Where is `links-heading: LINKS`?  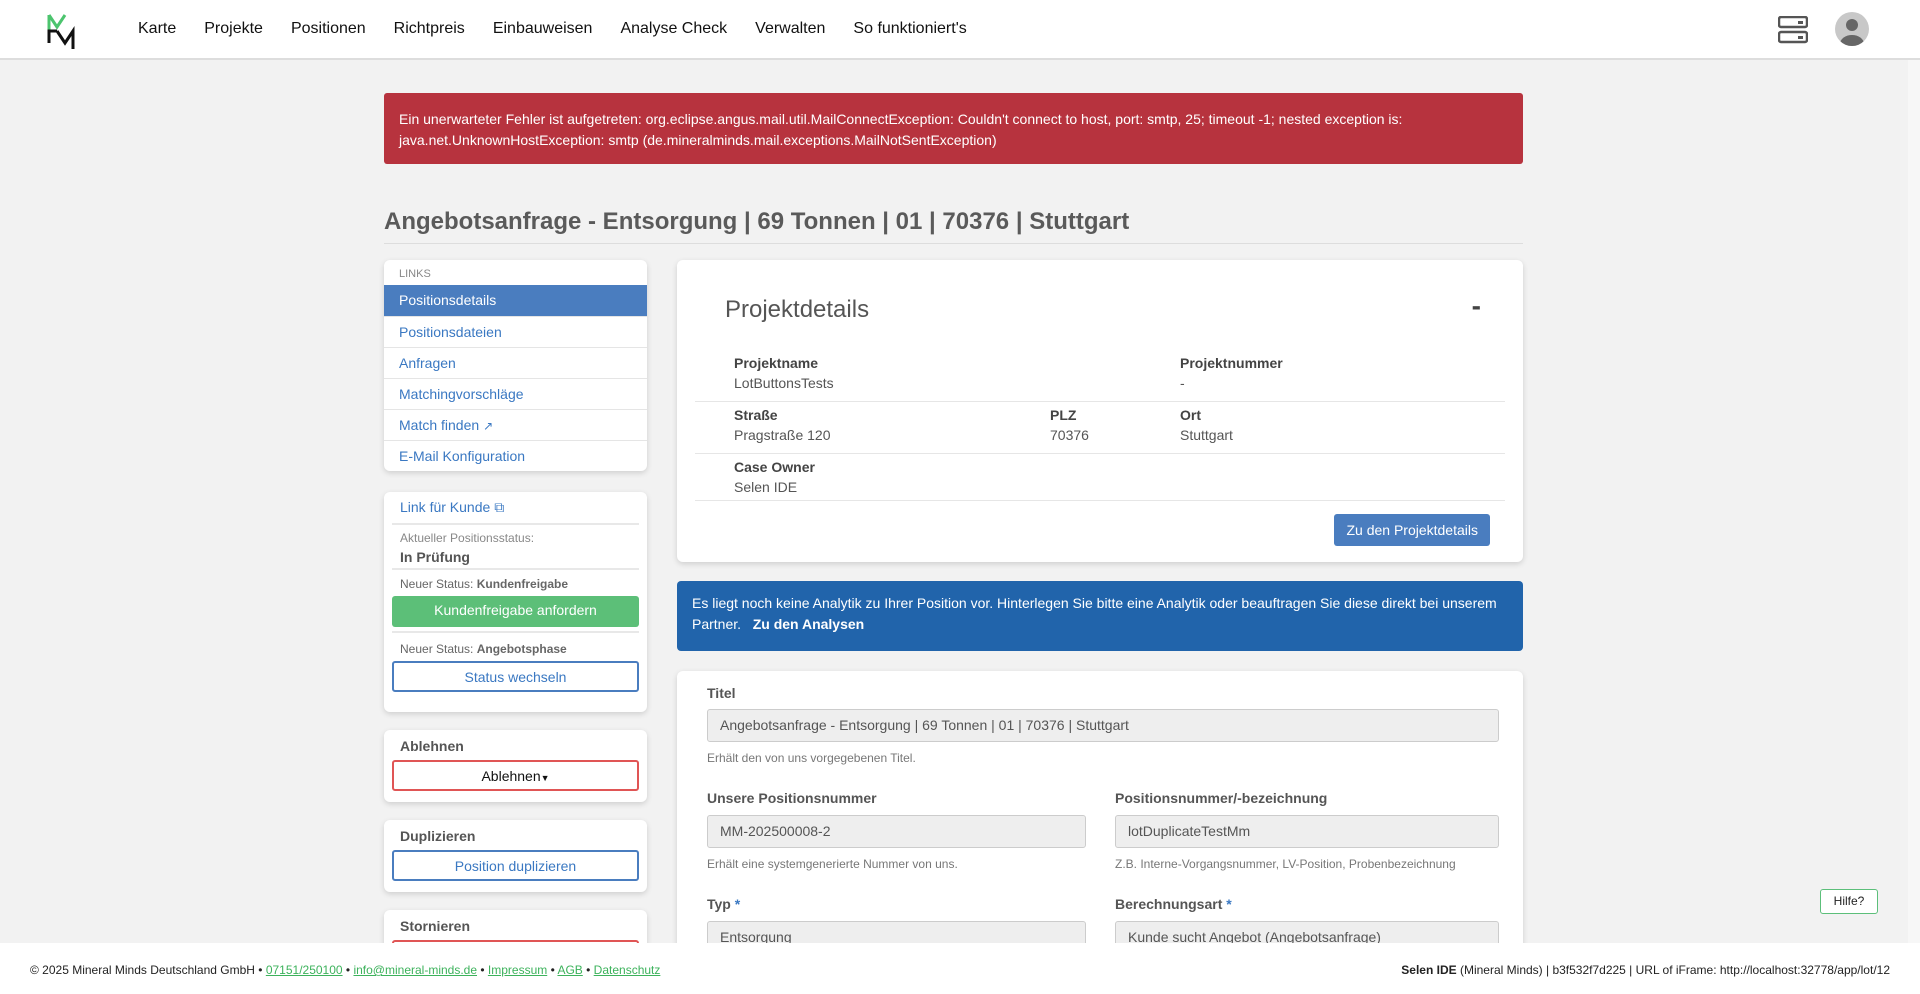
links-heading: LINKS is located at coordinates (415, 274).